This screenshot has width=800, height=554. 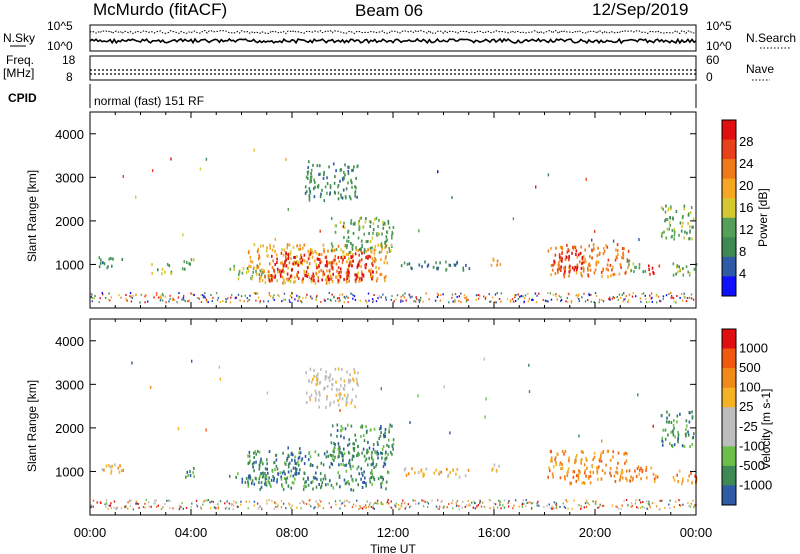 I want to click on x-tick-label: 12:00, so click(x=393, y=532).